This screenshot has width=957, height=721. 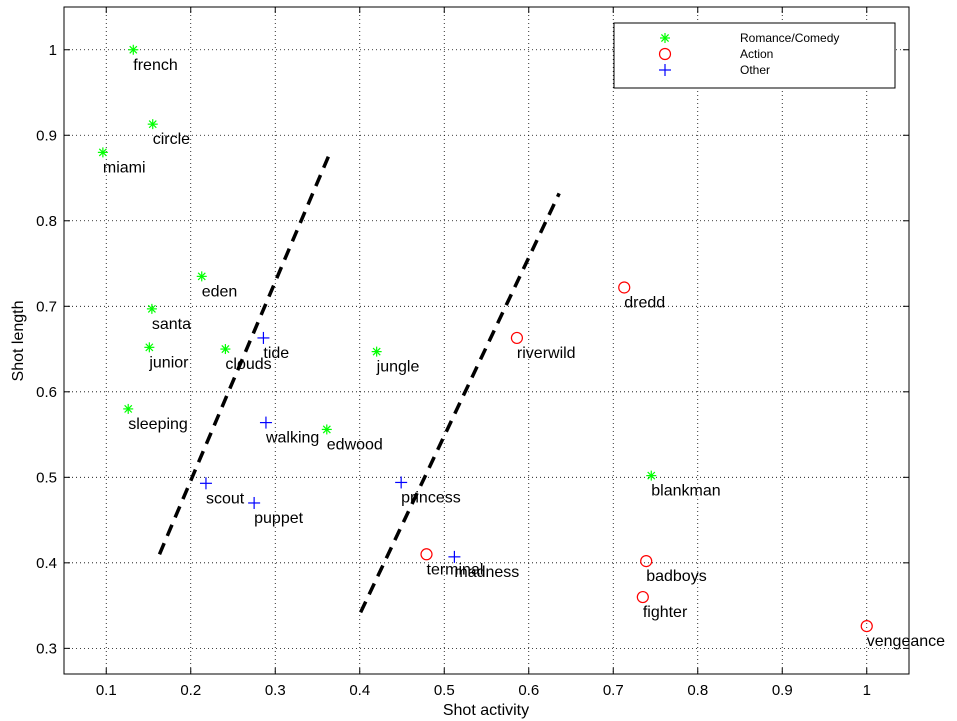 I want to click on data-label-princess: princess, so click(x=431, y=497).